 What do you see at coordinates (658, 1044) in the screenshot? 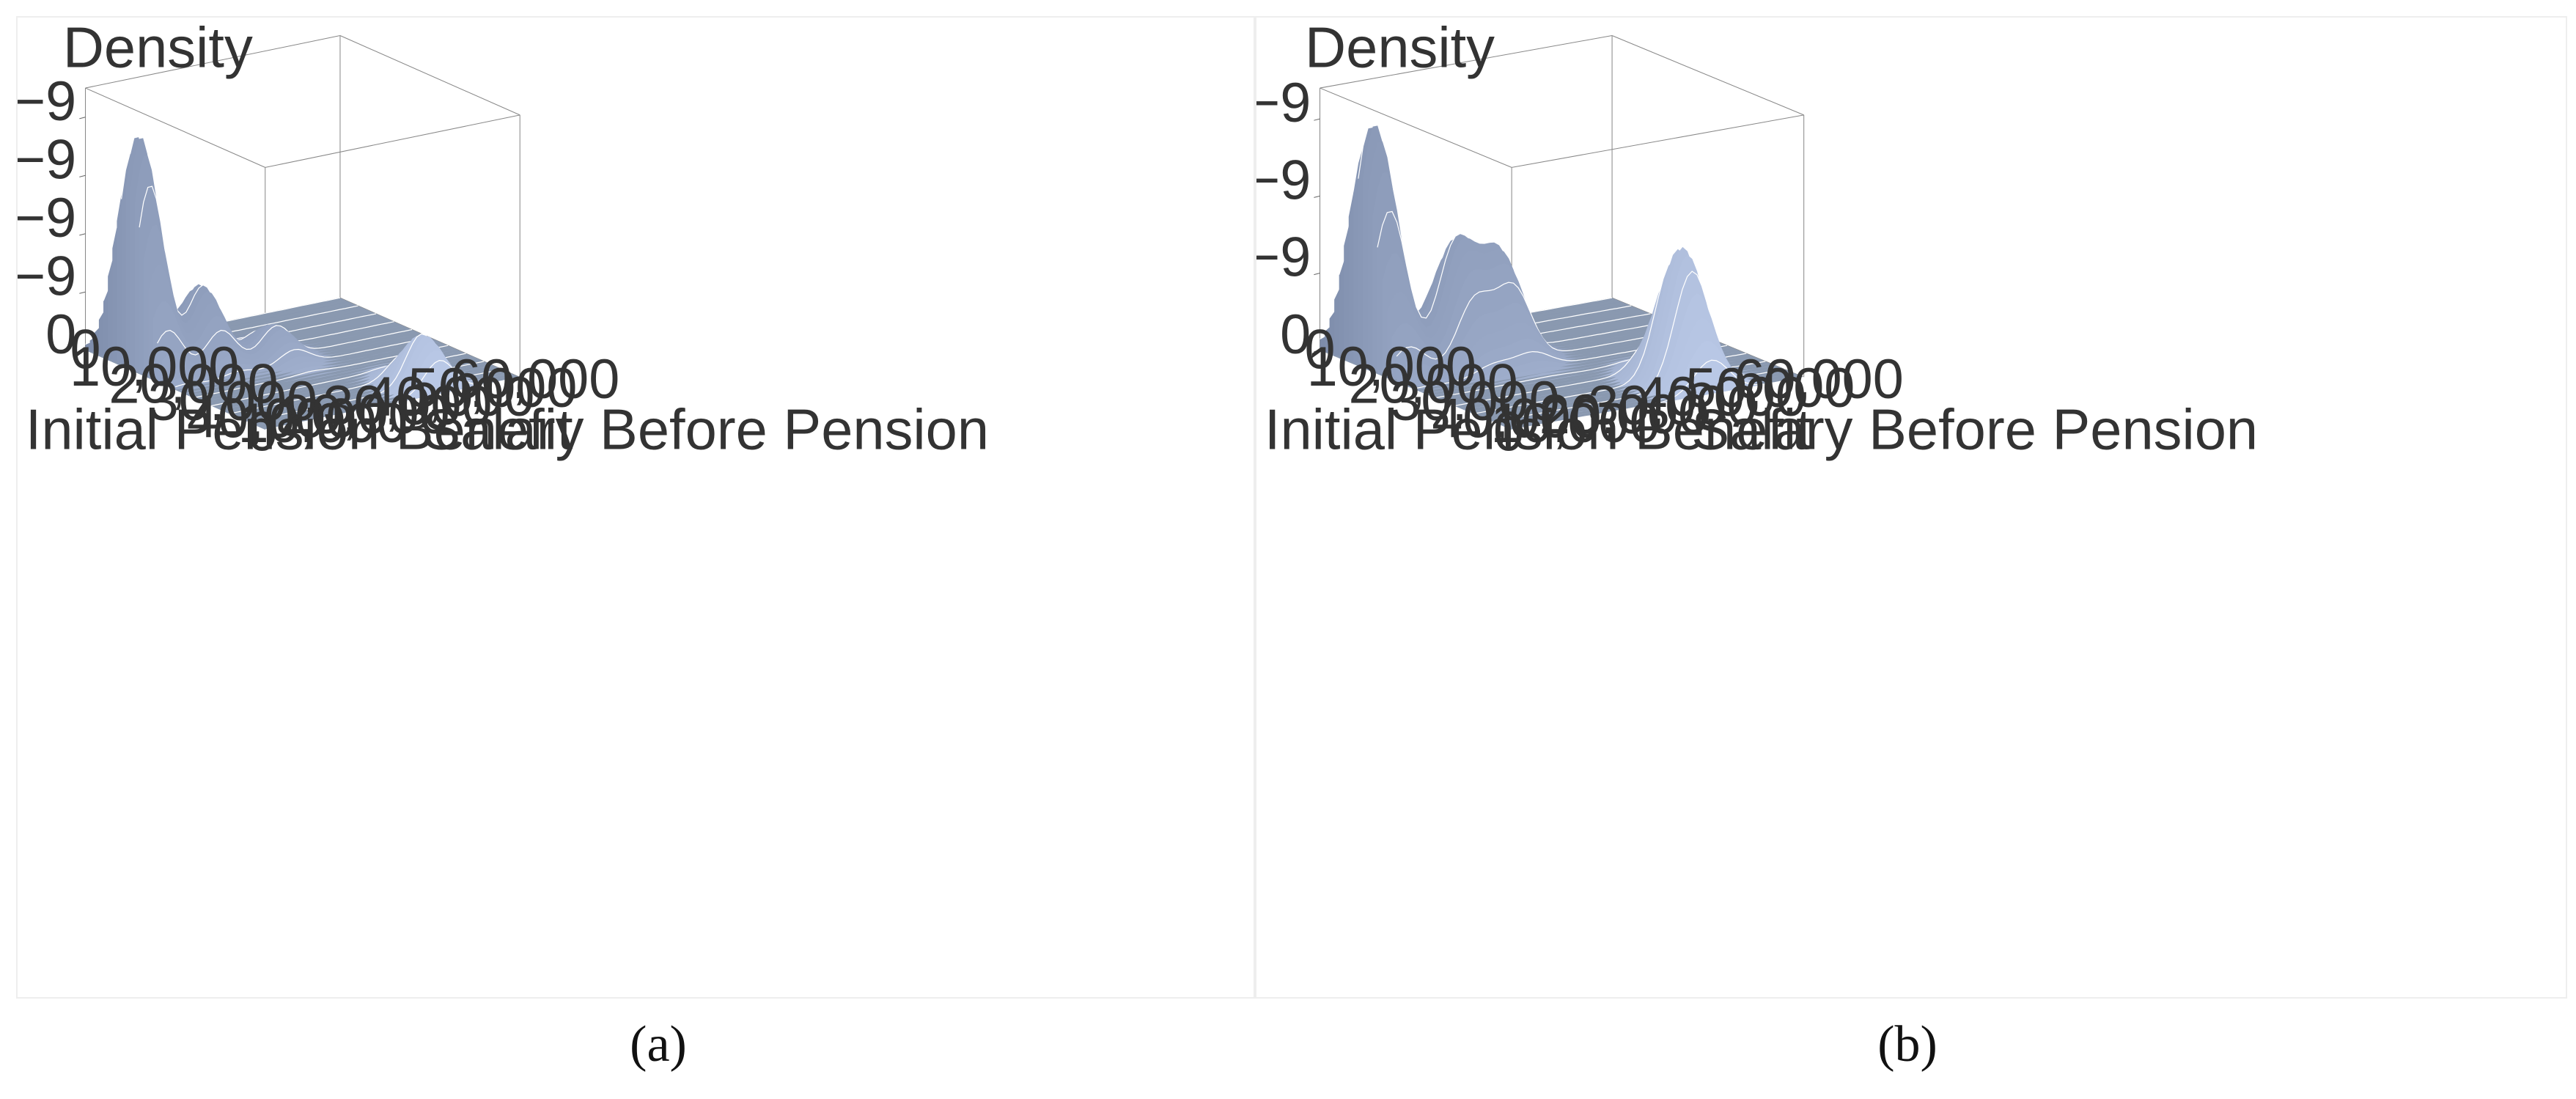
I see `caption-a: (a)` at bounding box center [658, 1044].